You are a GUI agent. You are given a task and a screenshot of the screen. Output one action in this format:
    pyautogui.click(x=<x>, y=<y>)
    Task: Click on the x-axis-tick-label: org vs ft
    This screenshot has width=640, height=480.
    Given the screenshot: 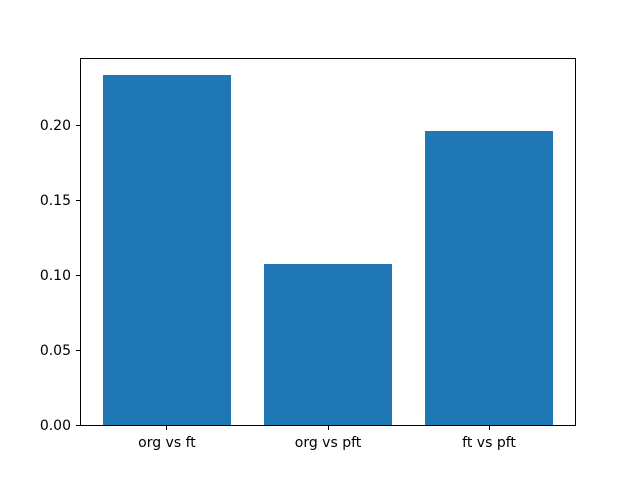 What is the action you would take?
    pyautogui.click(x=167, y=443)
    